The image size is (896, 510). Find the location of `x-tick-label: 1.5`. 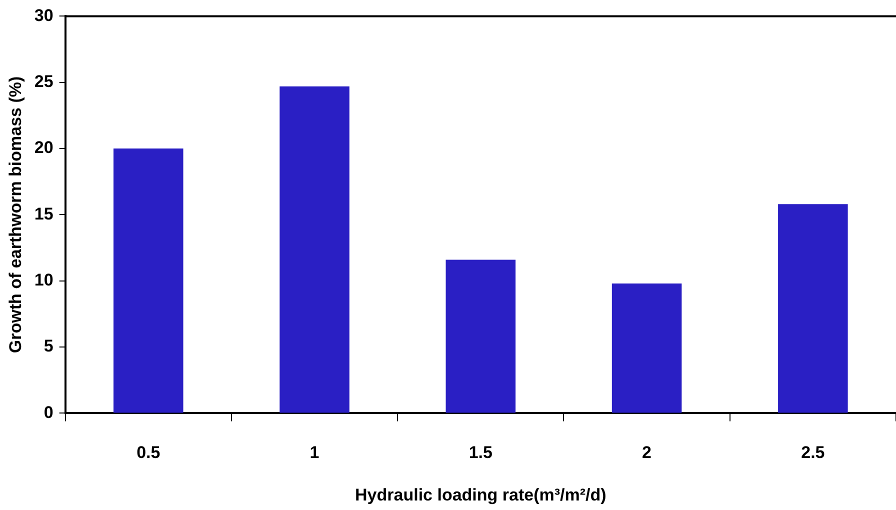

x-tick-label: 1.5 is located at coordinates (480, 452).